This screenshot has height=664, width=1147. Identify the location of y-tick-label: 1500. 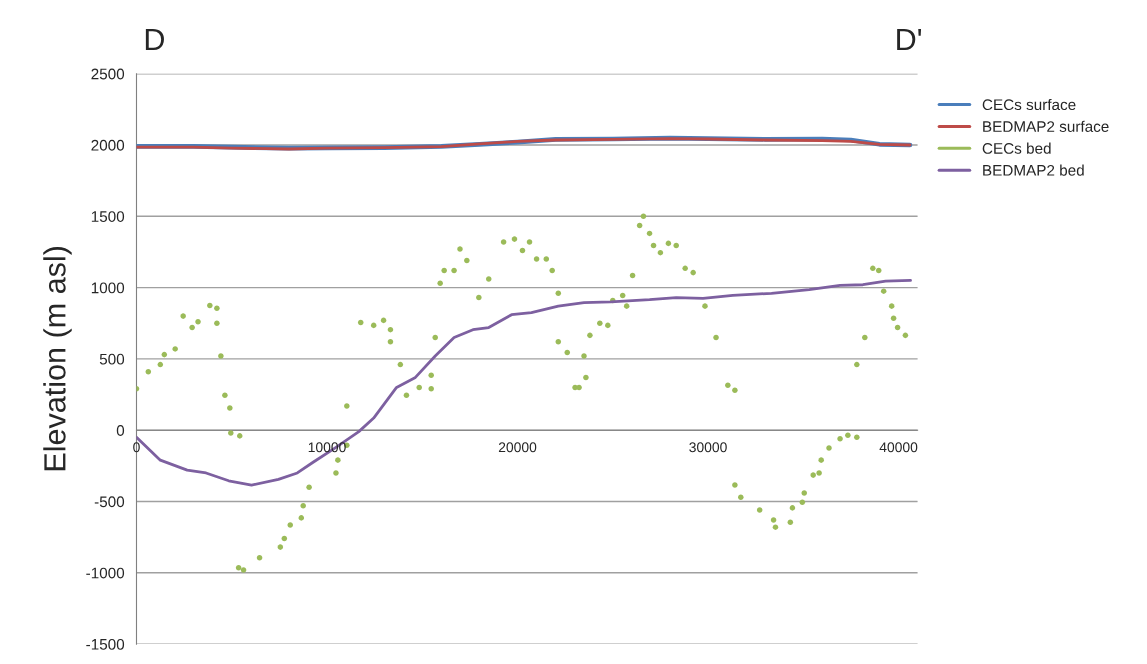
(108, 216).